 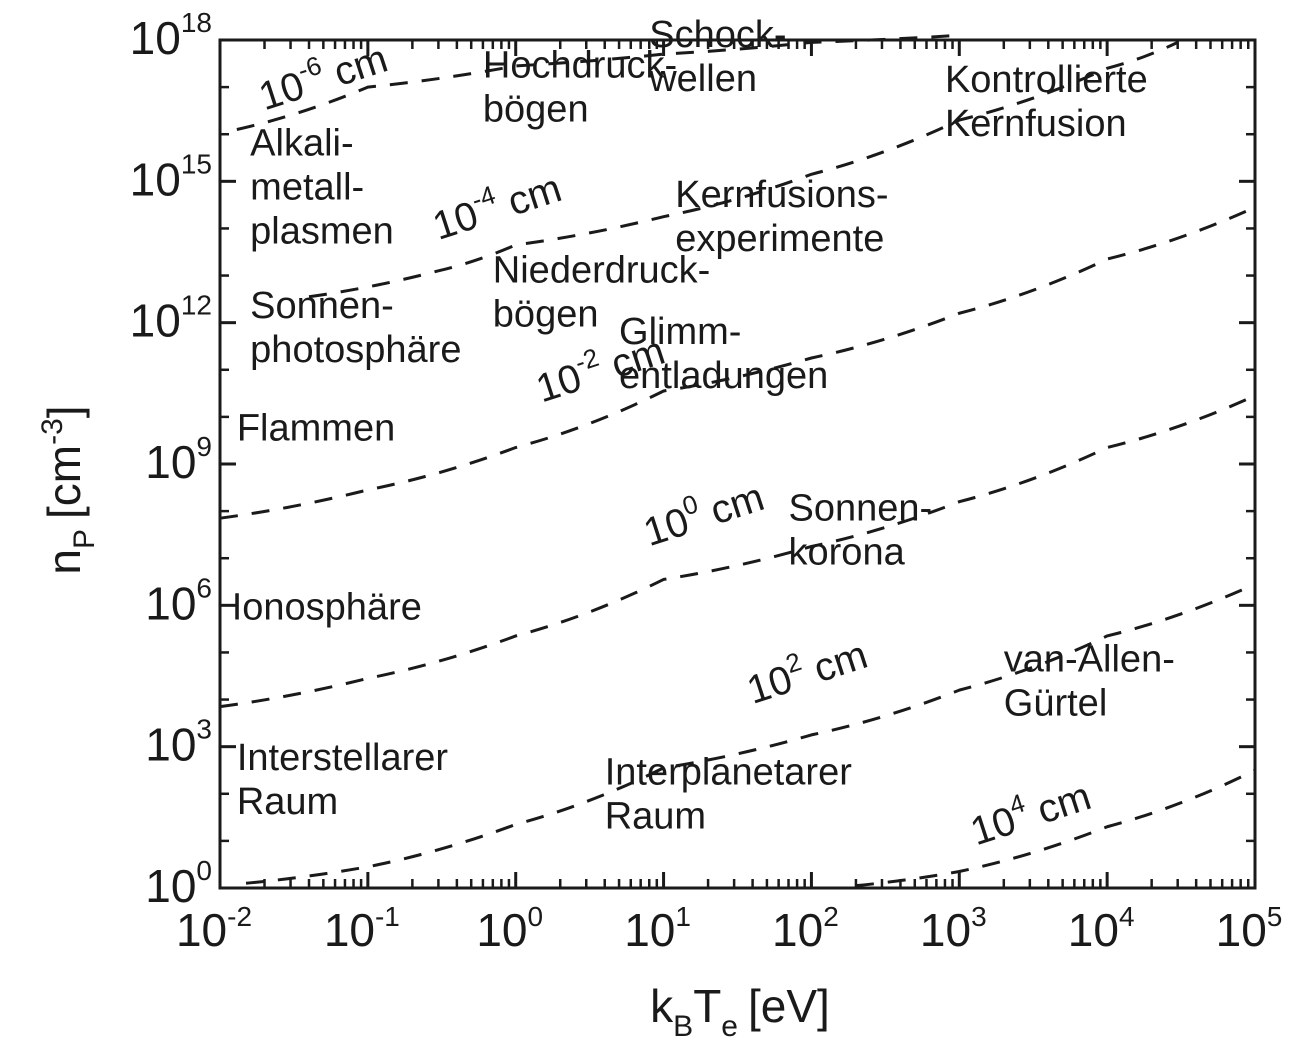 What do you see at coordinates (740, 1009) in the screenshot?
I see `x-axis-label: kBTe [eV]` at bounding box center [740, 1009].